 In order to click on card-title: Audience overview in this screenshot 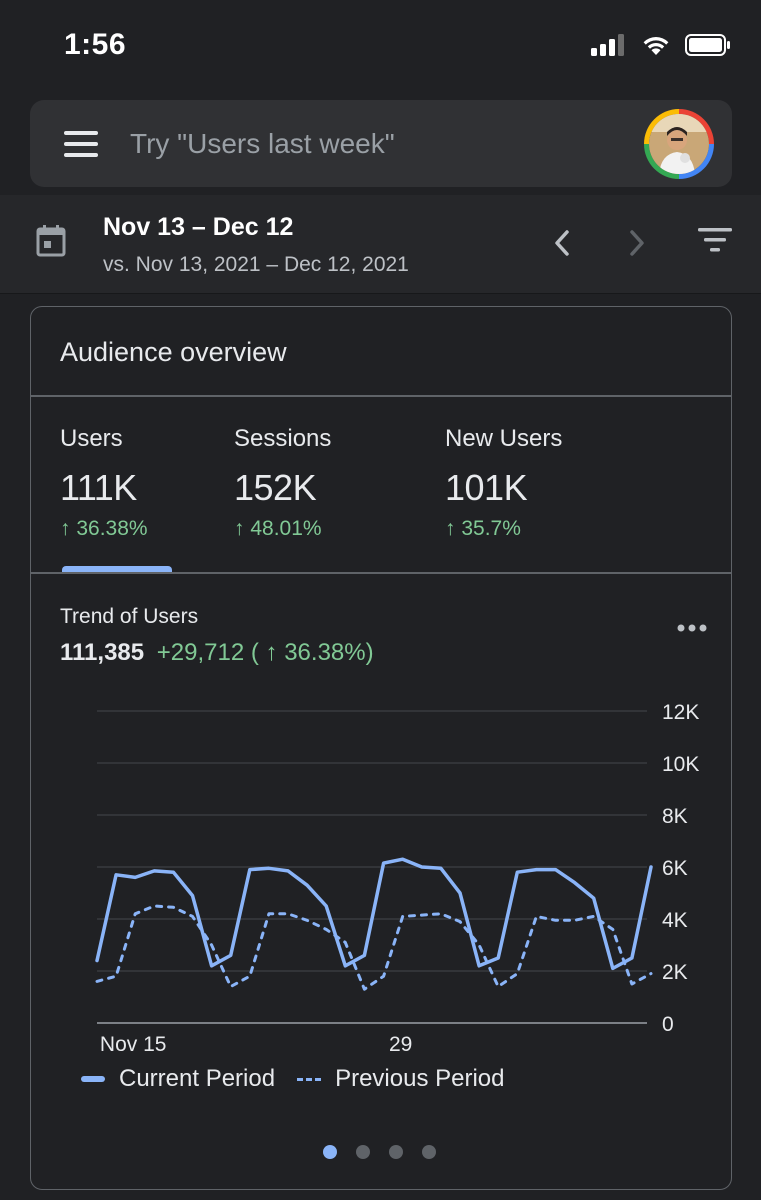, I will do `click(173, 352)`.